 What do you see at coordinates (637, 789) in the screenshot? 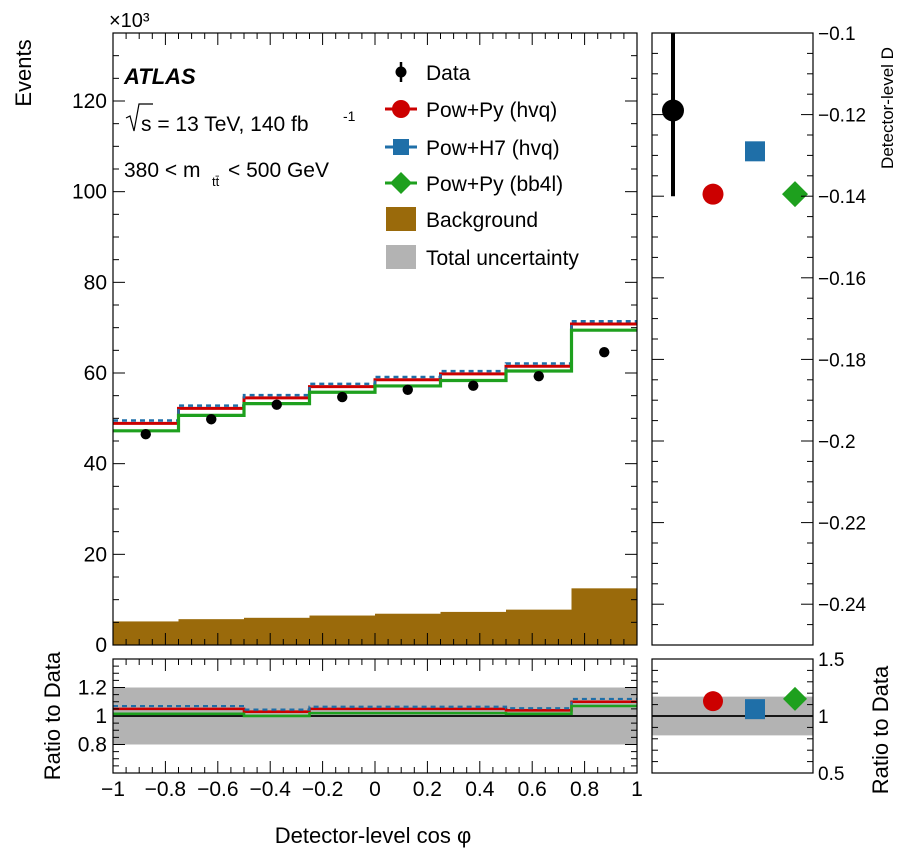
I see `x-tick-label: 1` at bounding box center [637, 789].